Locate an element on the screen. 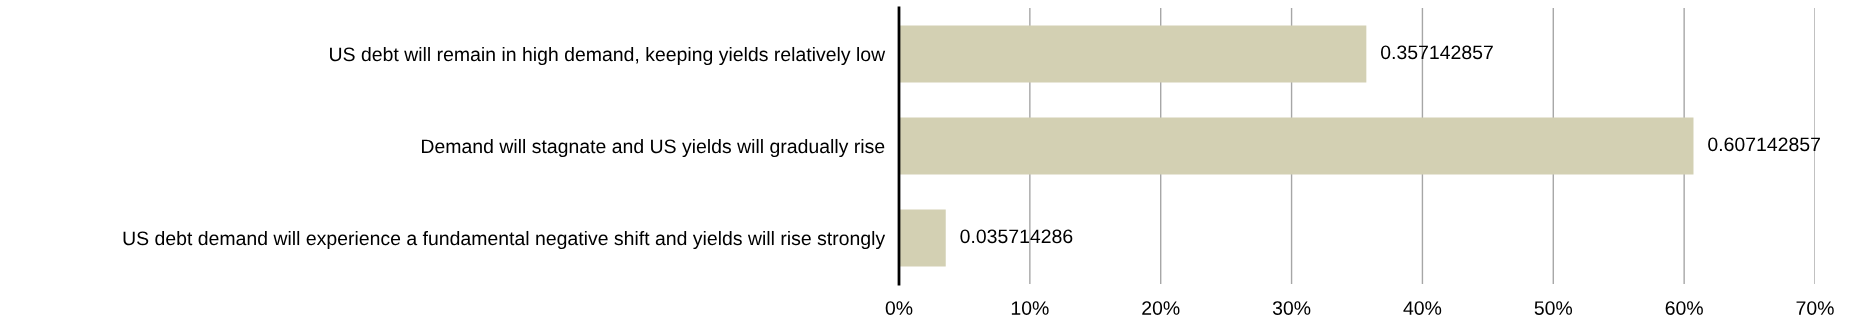 The height and width of the screenshot is (329, 1850). x-tick-label: 0% is located at coordinates (899, 308).